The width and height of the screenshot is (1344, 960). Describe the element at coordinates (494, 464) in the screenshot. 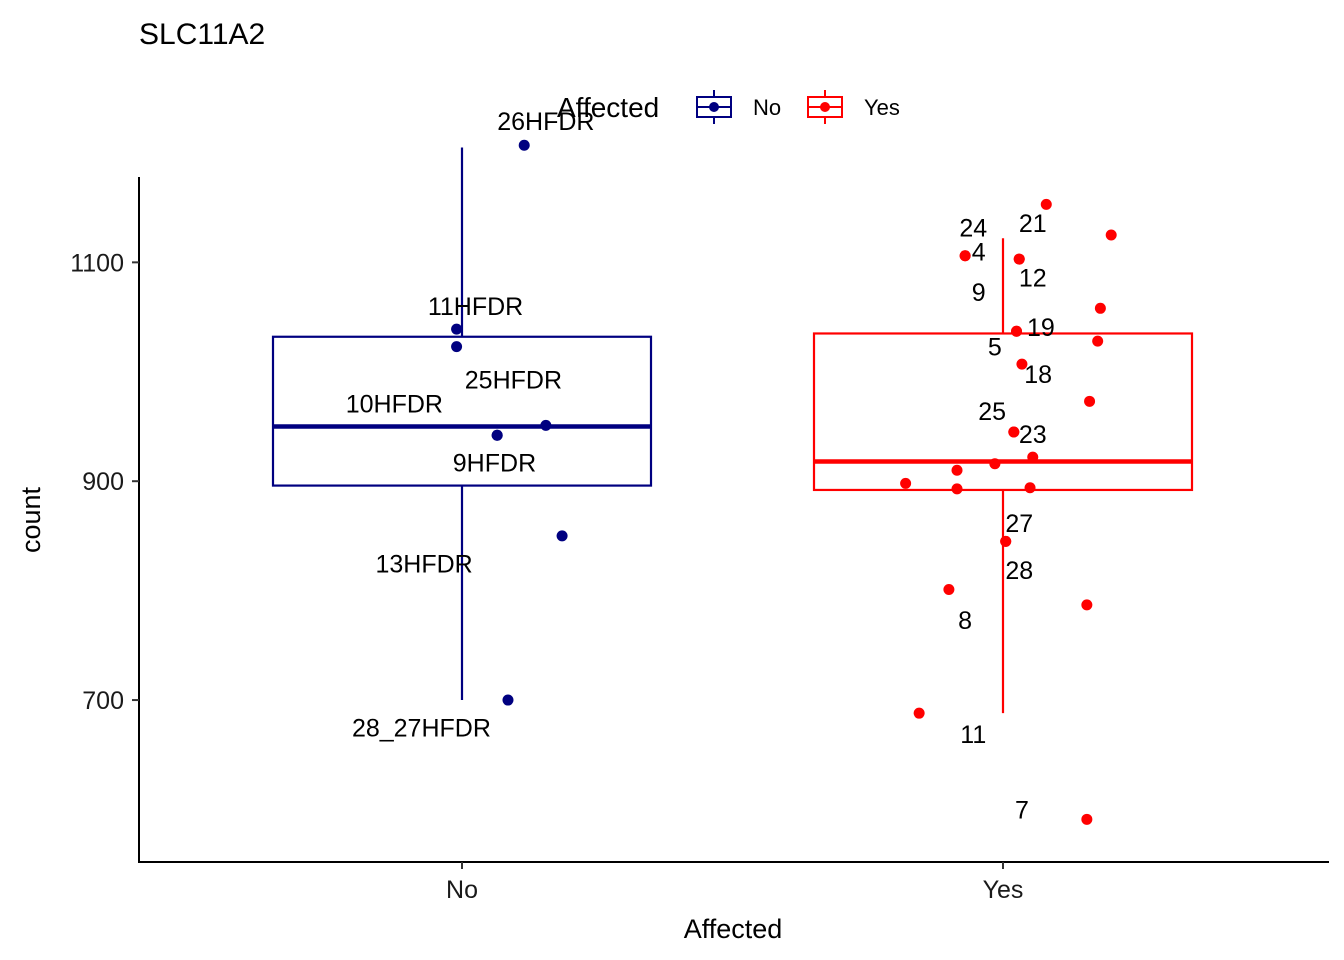

I see `point-label: 9HFDR` at that location.